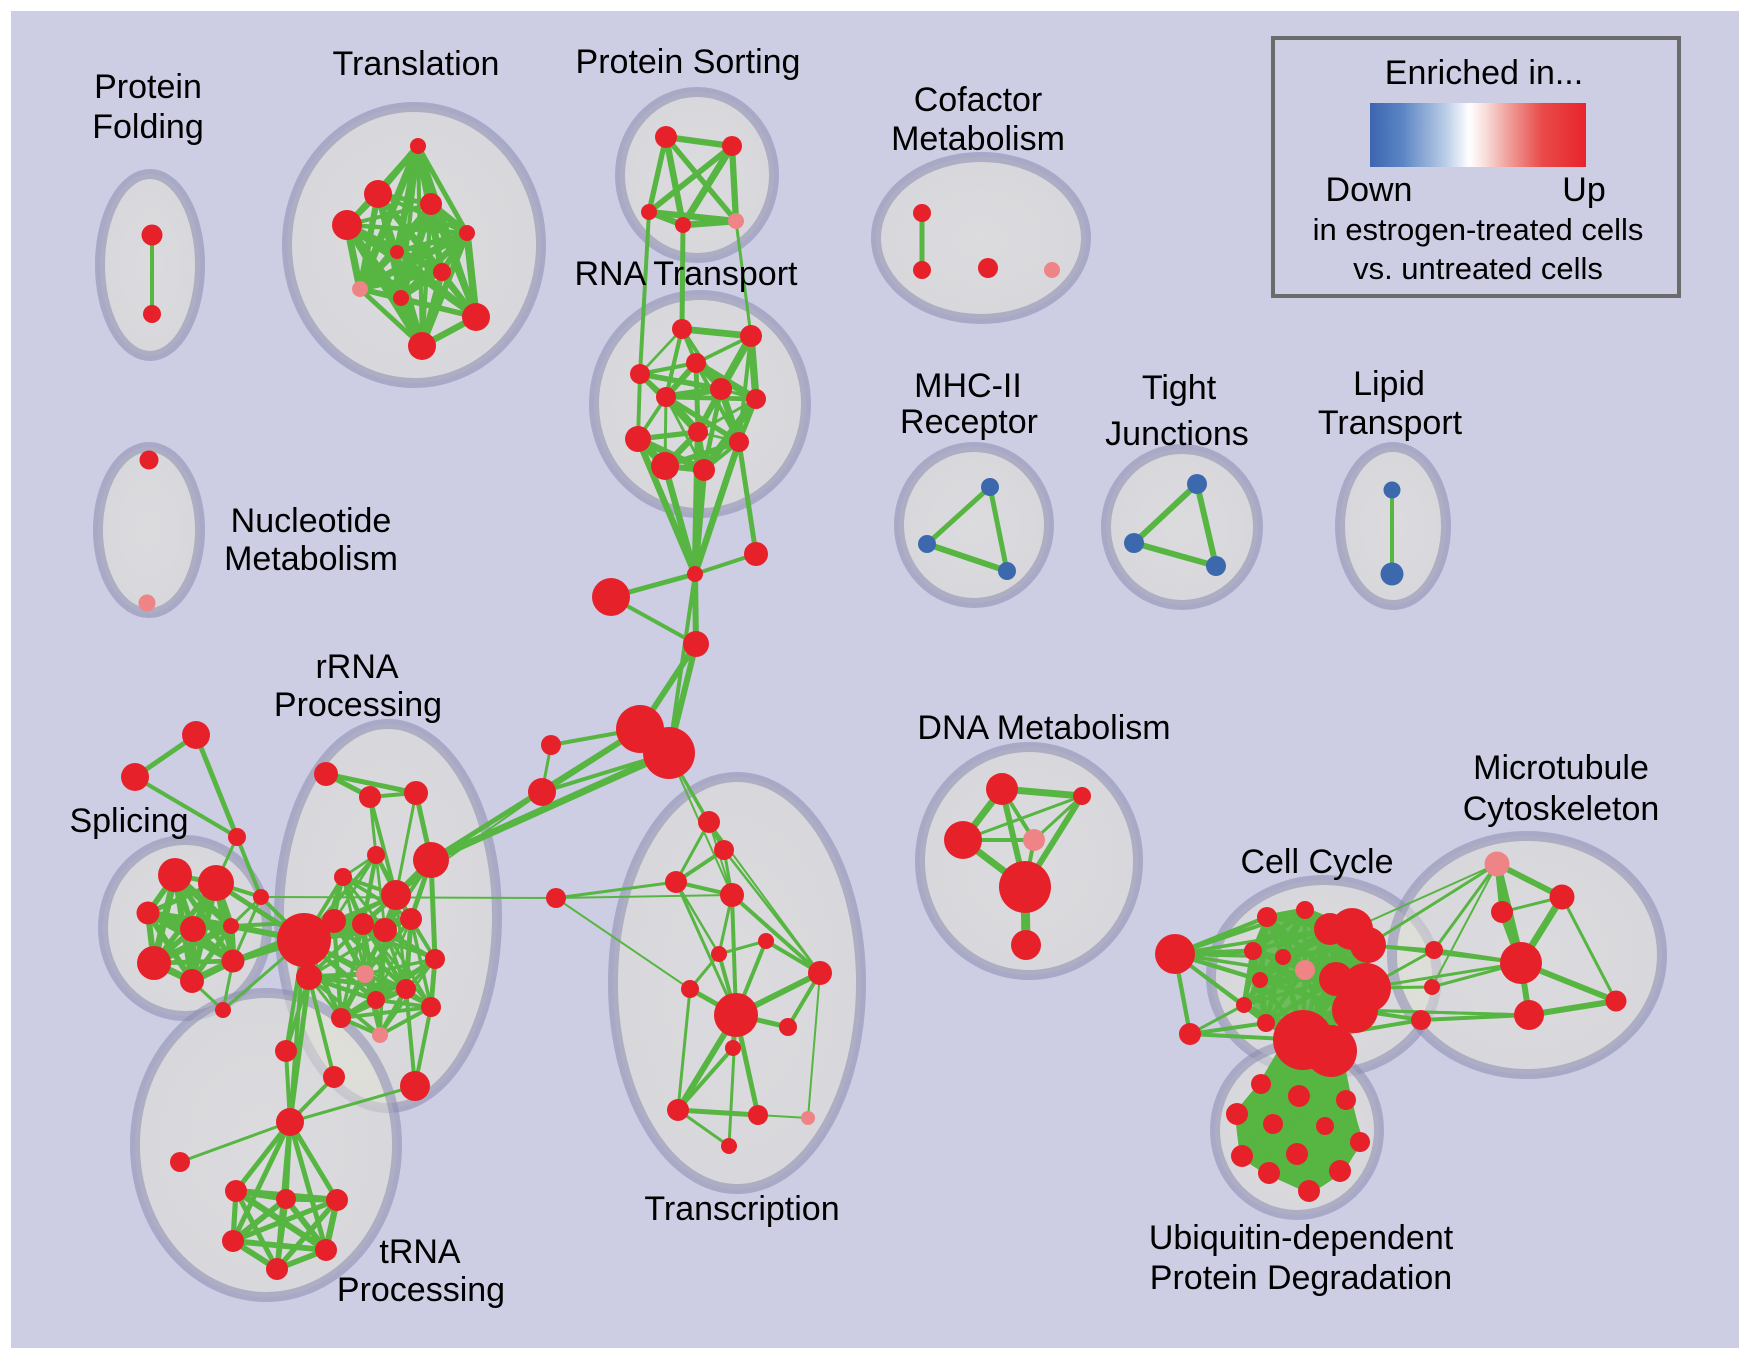  Describe the element at coordinates (1177, 434) in the screenshot. I see `svg-text: Junctions` at that location.